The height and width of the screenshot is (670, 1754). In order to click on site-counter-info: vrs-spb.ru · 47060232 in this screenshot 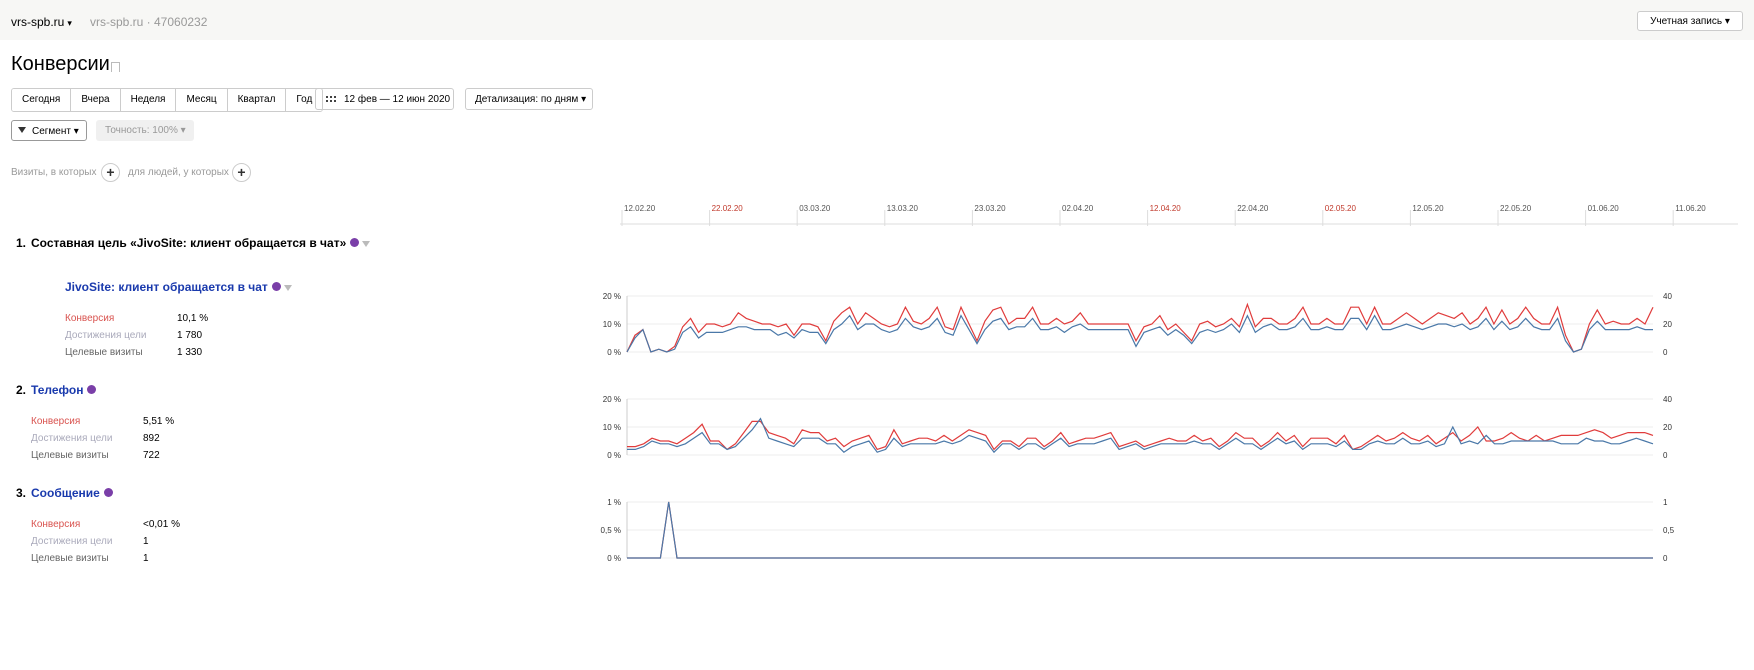, I will do `click(149, 22)`.